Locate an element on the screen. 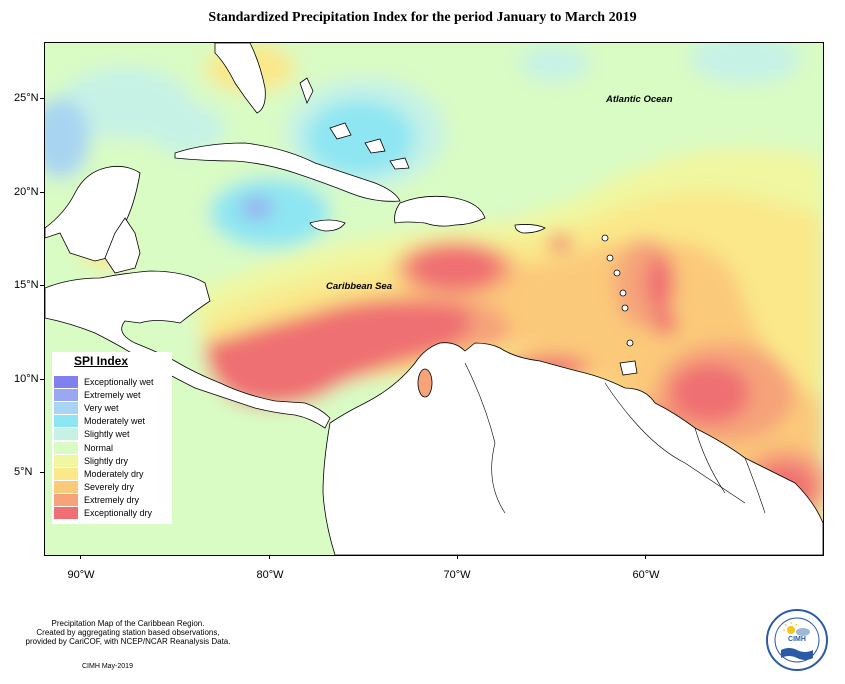 The height and width of the screenshot is (684, 845). legend-label: Moderately wet is located at coordinates (115, 421).